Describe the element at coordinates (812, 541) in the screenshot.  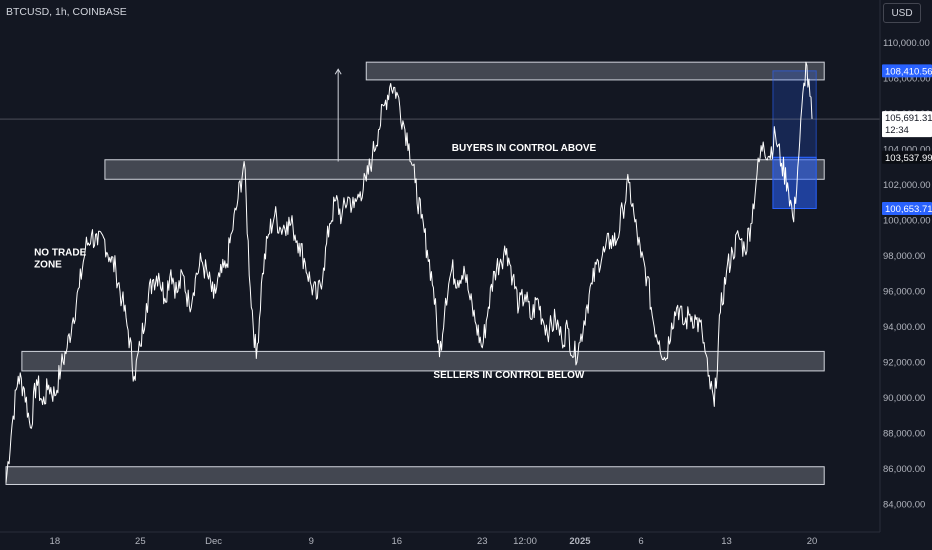
I see `x-tick-label: 20` at that location.